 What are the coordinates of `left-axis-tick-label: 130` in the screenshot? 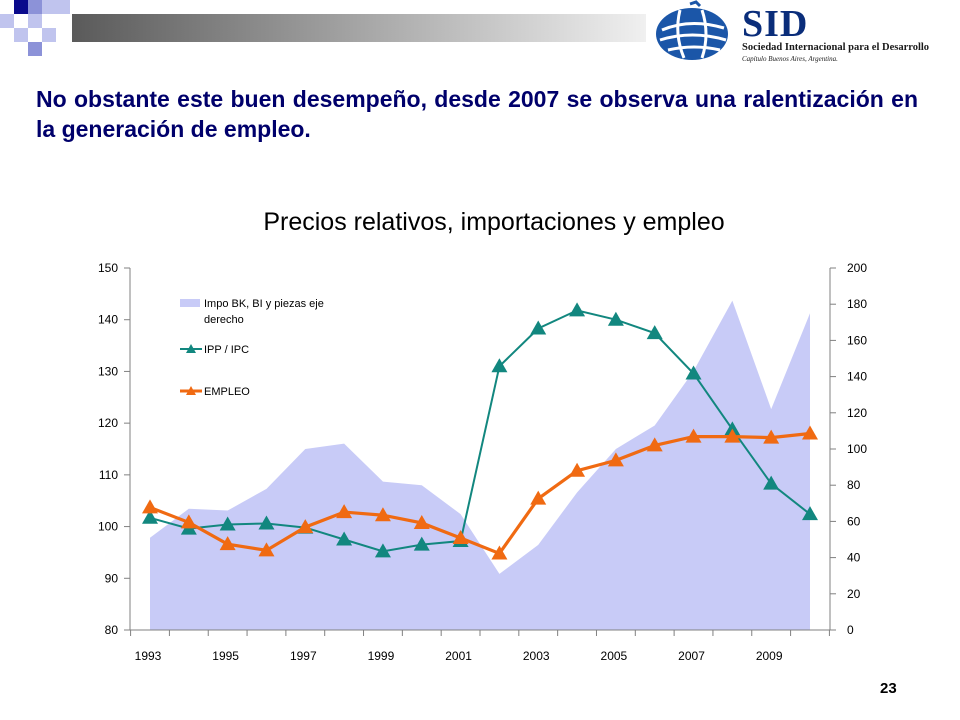 It's located at (108, 371).